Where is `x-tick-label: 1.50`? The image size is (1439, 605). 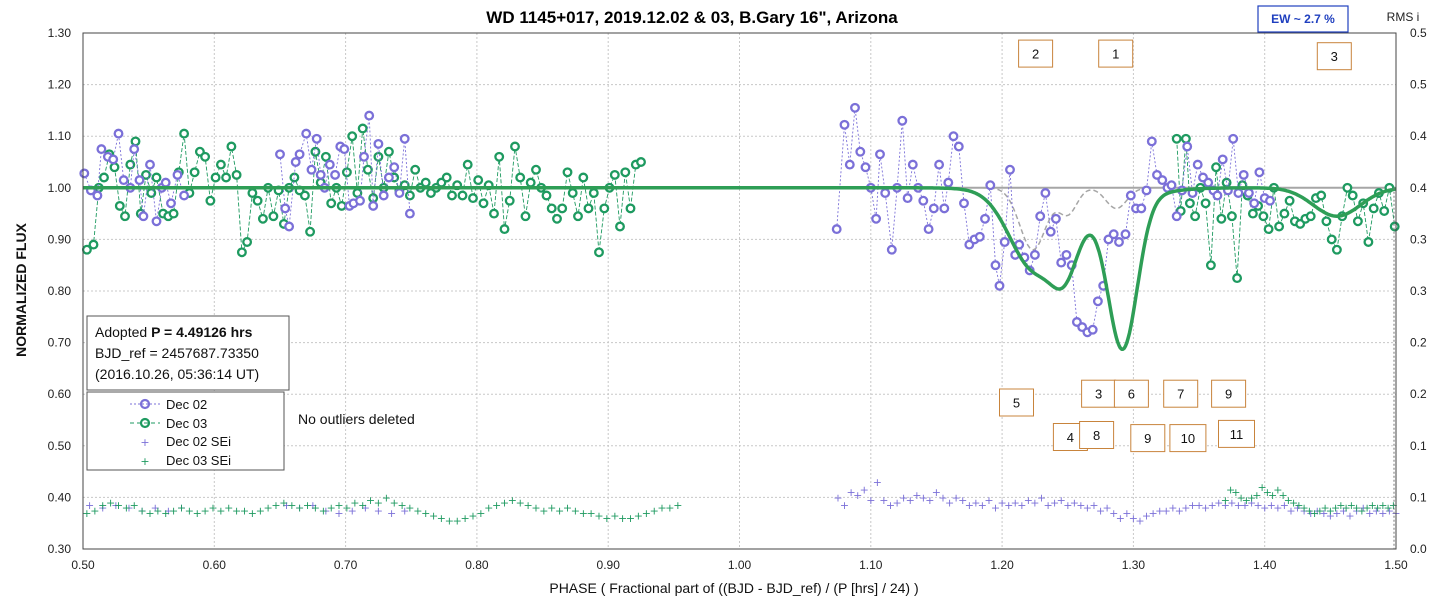 x-tick-label: 1.50 is located at coordinates (1396, 565).